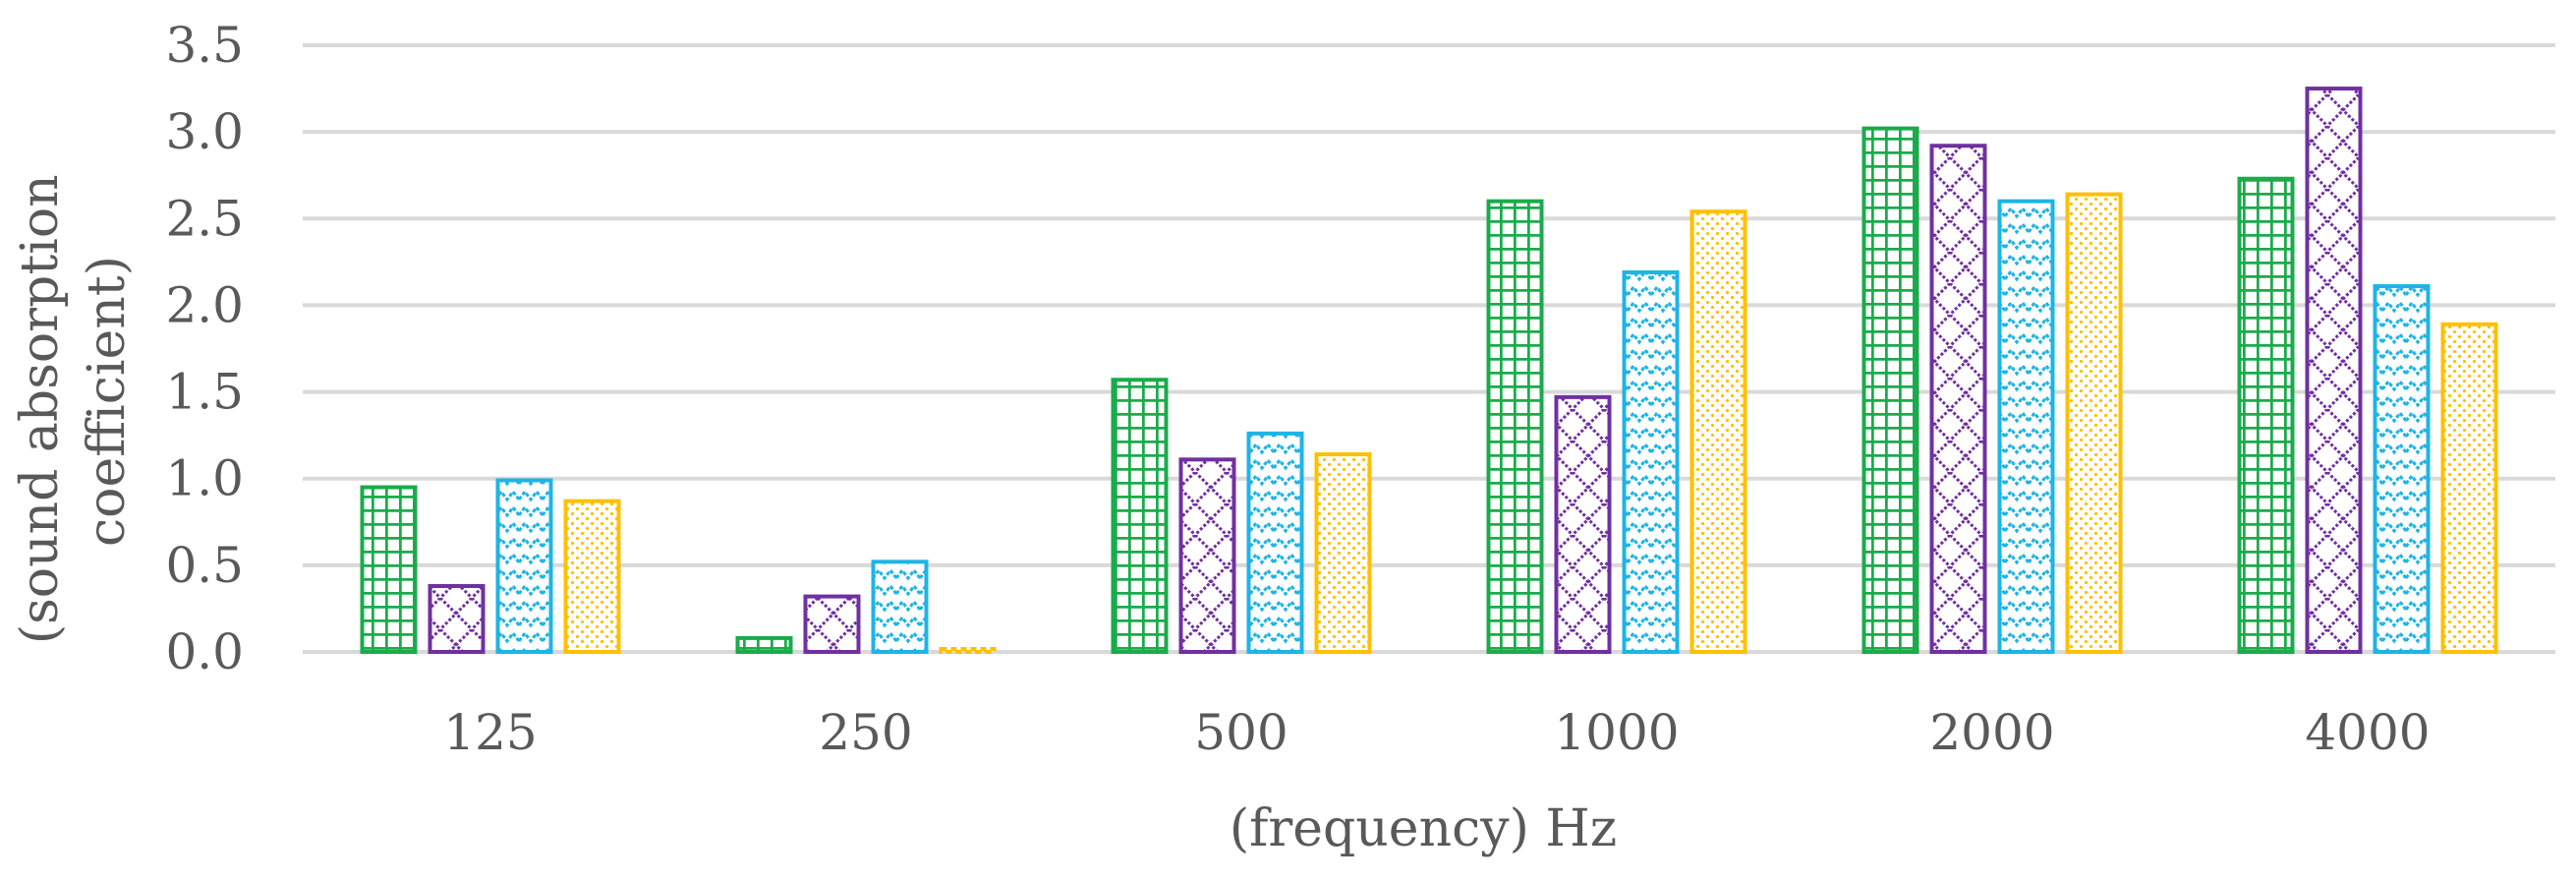 Image resolution: width=2576 pixels, height=883 pixels. What do you see at coordinates (205, 651) in the screenshot?
I see `y-tick-label: 0.0` at bounding box center [205, 651].